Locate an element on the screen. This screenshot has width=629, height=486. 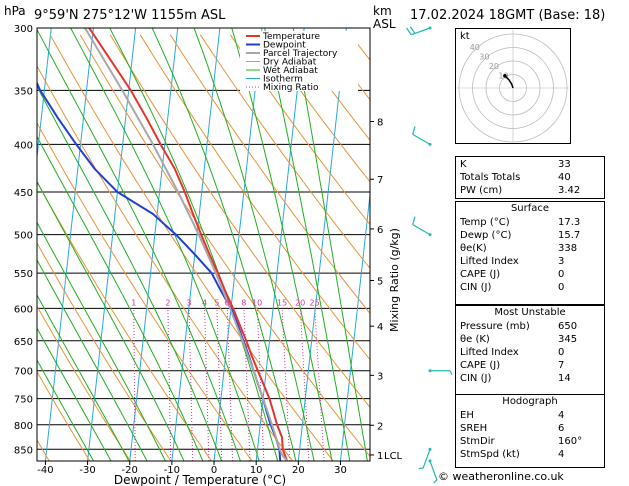
legend-entry: Wet Adiabat is located at coordinates (290, 71).